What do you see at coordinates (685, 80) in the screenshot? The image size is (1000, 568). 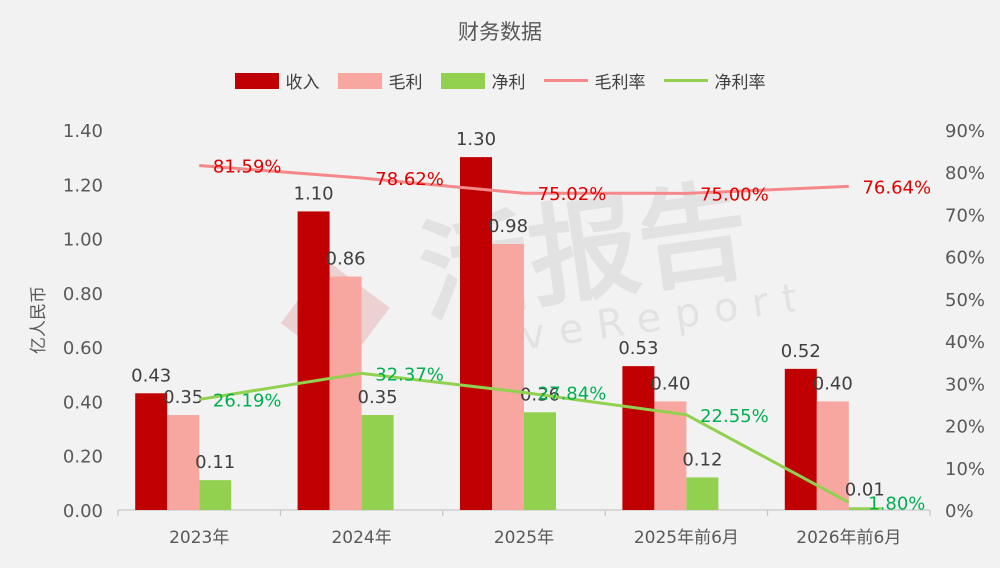 I see `legend-swatch-net-margin` at bounding box center [685, 80].